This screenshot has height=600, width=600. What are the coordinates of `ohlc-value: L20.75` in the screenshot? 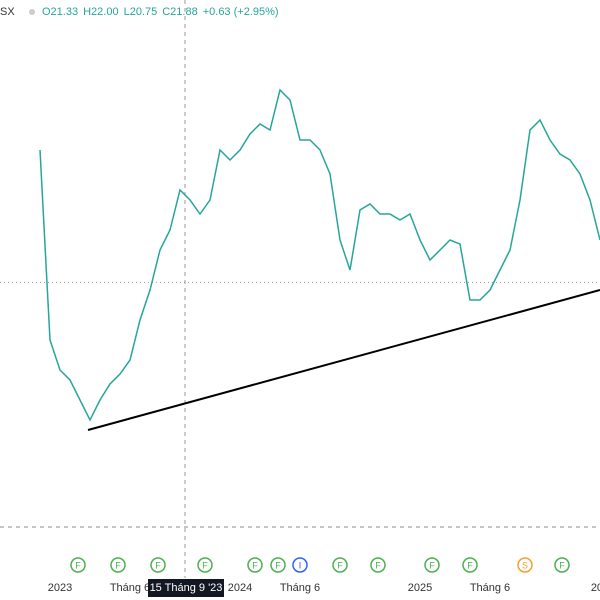 It's located at (141, 12).